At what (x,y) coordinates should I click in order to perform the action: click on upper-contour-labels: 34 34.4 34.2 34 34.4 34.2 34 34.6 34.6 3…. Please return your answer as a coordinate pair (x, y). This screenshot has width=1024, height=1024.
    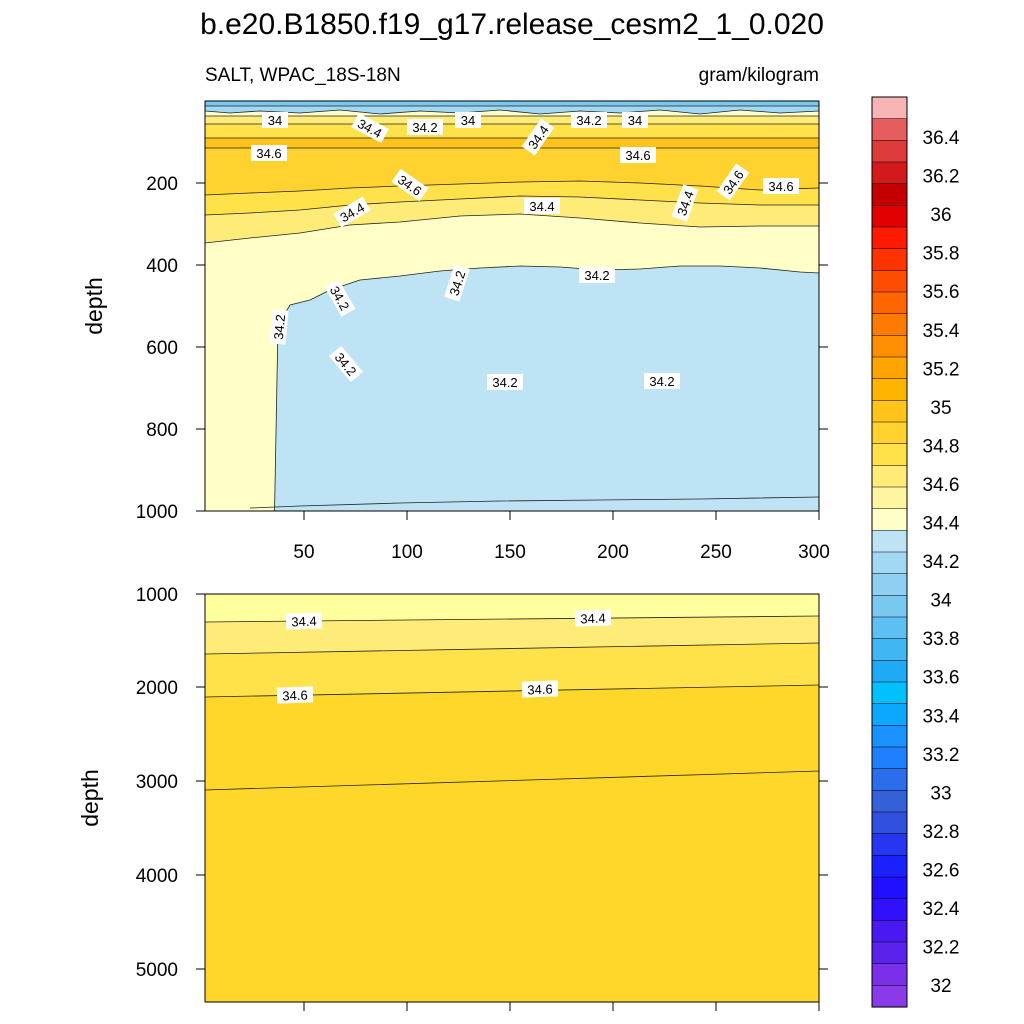
    Looking at the image, I should click on (525, 251).